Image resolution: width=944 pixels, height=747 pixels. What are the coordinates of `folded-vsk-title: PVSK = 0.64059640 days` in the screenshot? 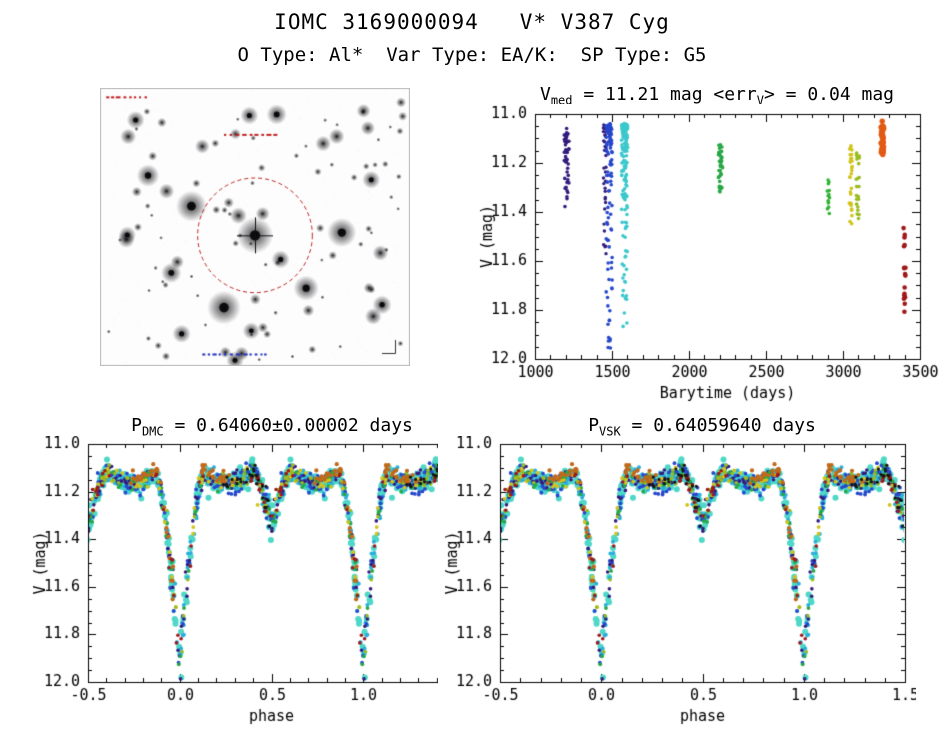 It's located at (702, 427).